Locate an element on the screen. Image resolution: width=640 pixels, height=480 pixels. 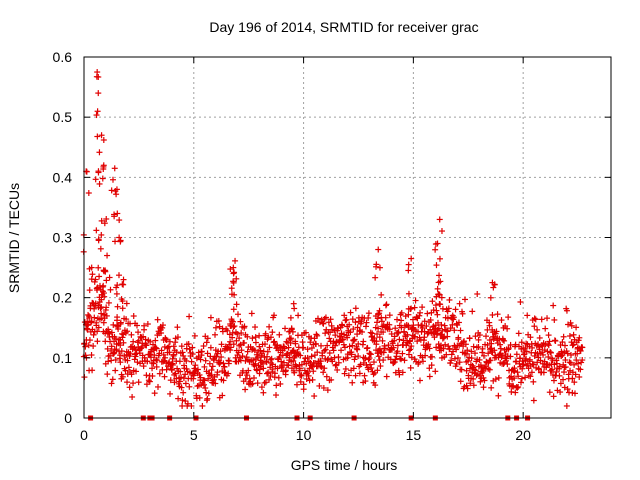
y-tick-label: 0 is located at coordinates (68, 418).